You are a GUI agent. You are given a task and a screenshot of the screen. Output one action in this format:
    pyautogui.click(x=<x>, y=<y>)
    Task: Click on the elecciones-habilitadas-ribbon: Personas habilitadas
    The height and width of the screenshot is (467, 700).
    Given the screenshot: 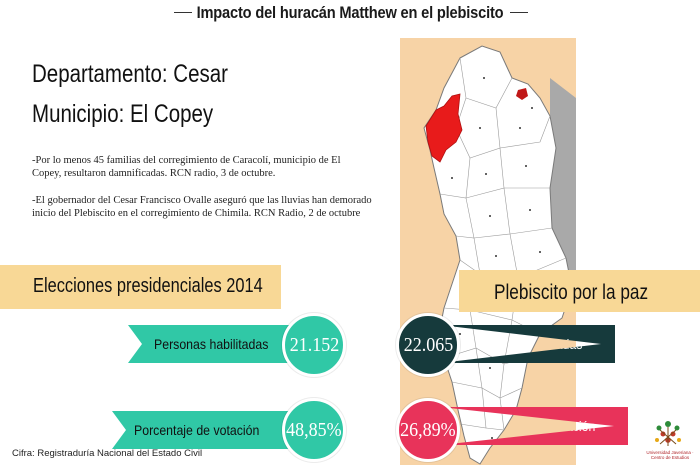 What is the action you would take?
    pyautogui.click(x=213, y=344)
    